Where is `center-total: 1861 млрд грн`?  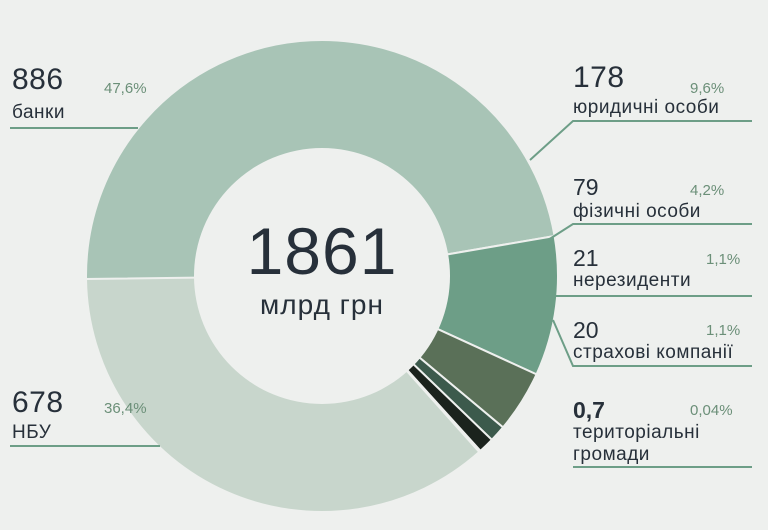
center-total: 1861 млрд грн is located at coordinates (322, 269).